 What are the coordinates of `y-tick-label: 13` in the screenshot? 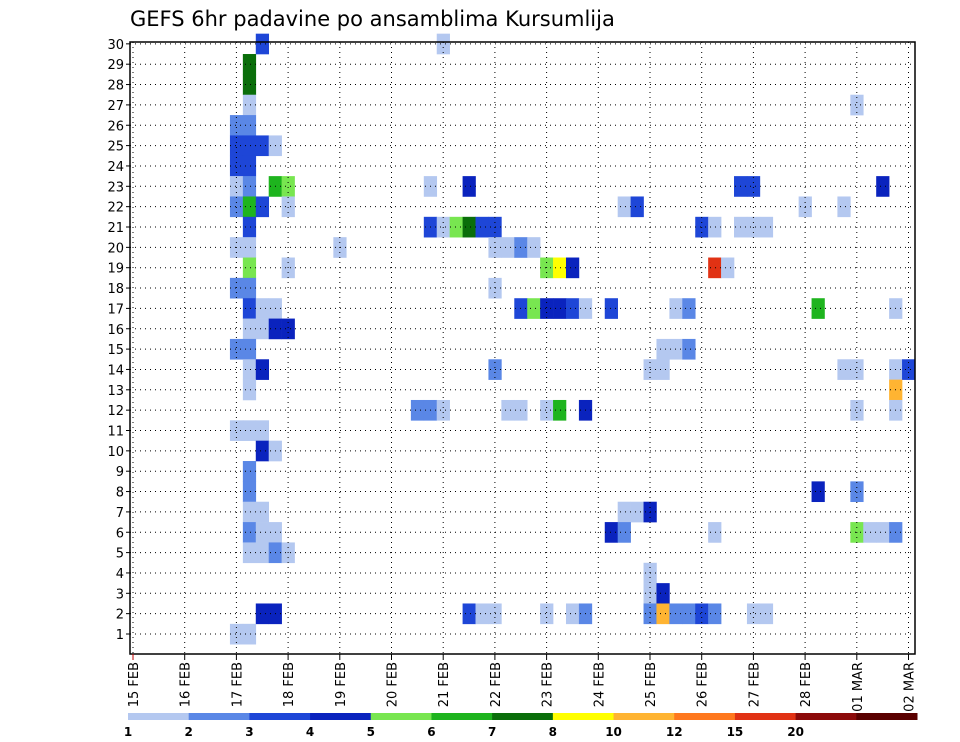 It's located at (115, 391).